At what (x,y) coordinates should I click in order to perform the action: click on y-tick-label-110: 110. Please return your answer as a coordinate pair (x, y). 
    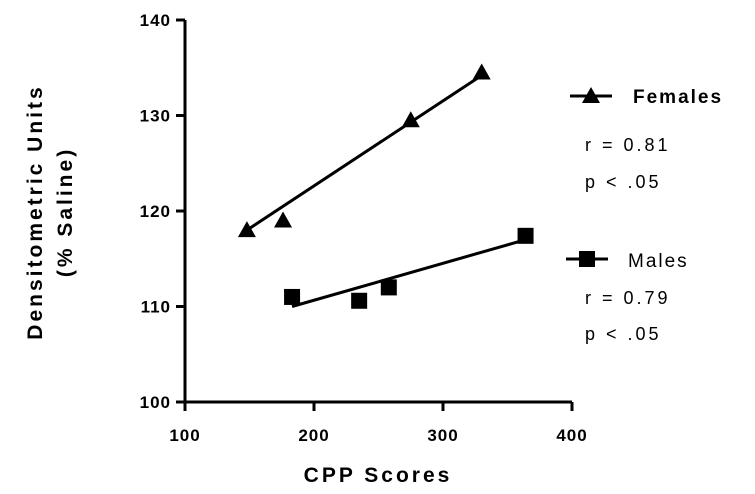
    Looking at the image, I should click on (156, 307).